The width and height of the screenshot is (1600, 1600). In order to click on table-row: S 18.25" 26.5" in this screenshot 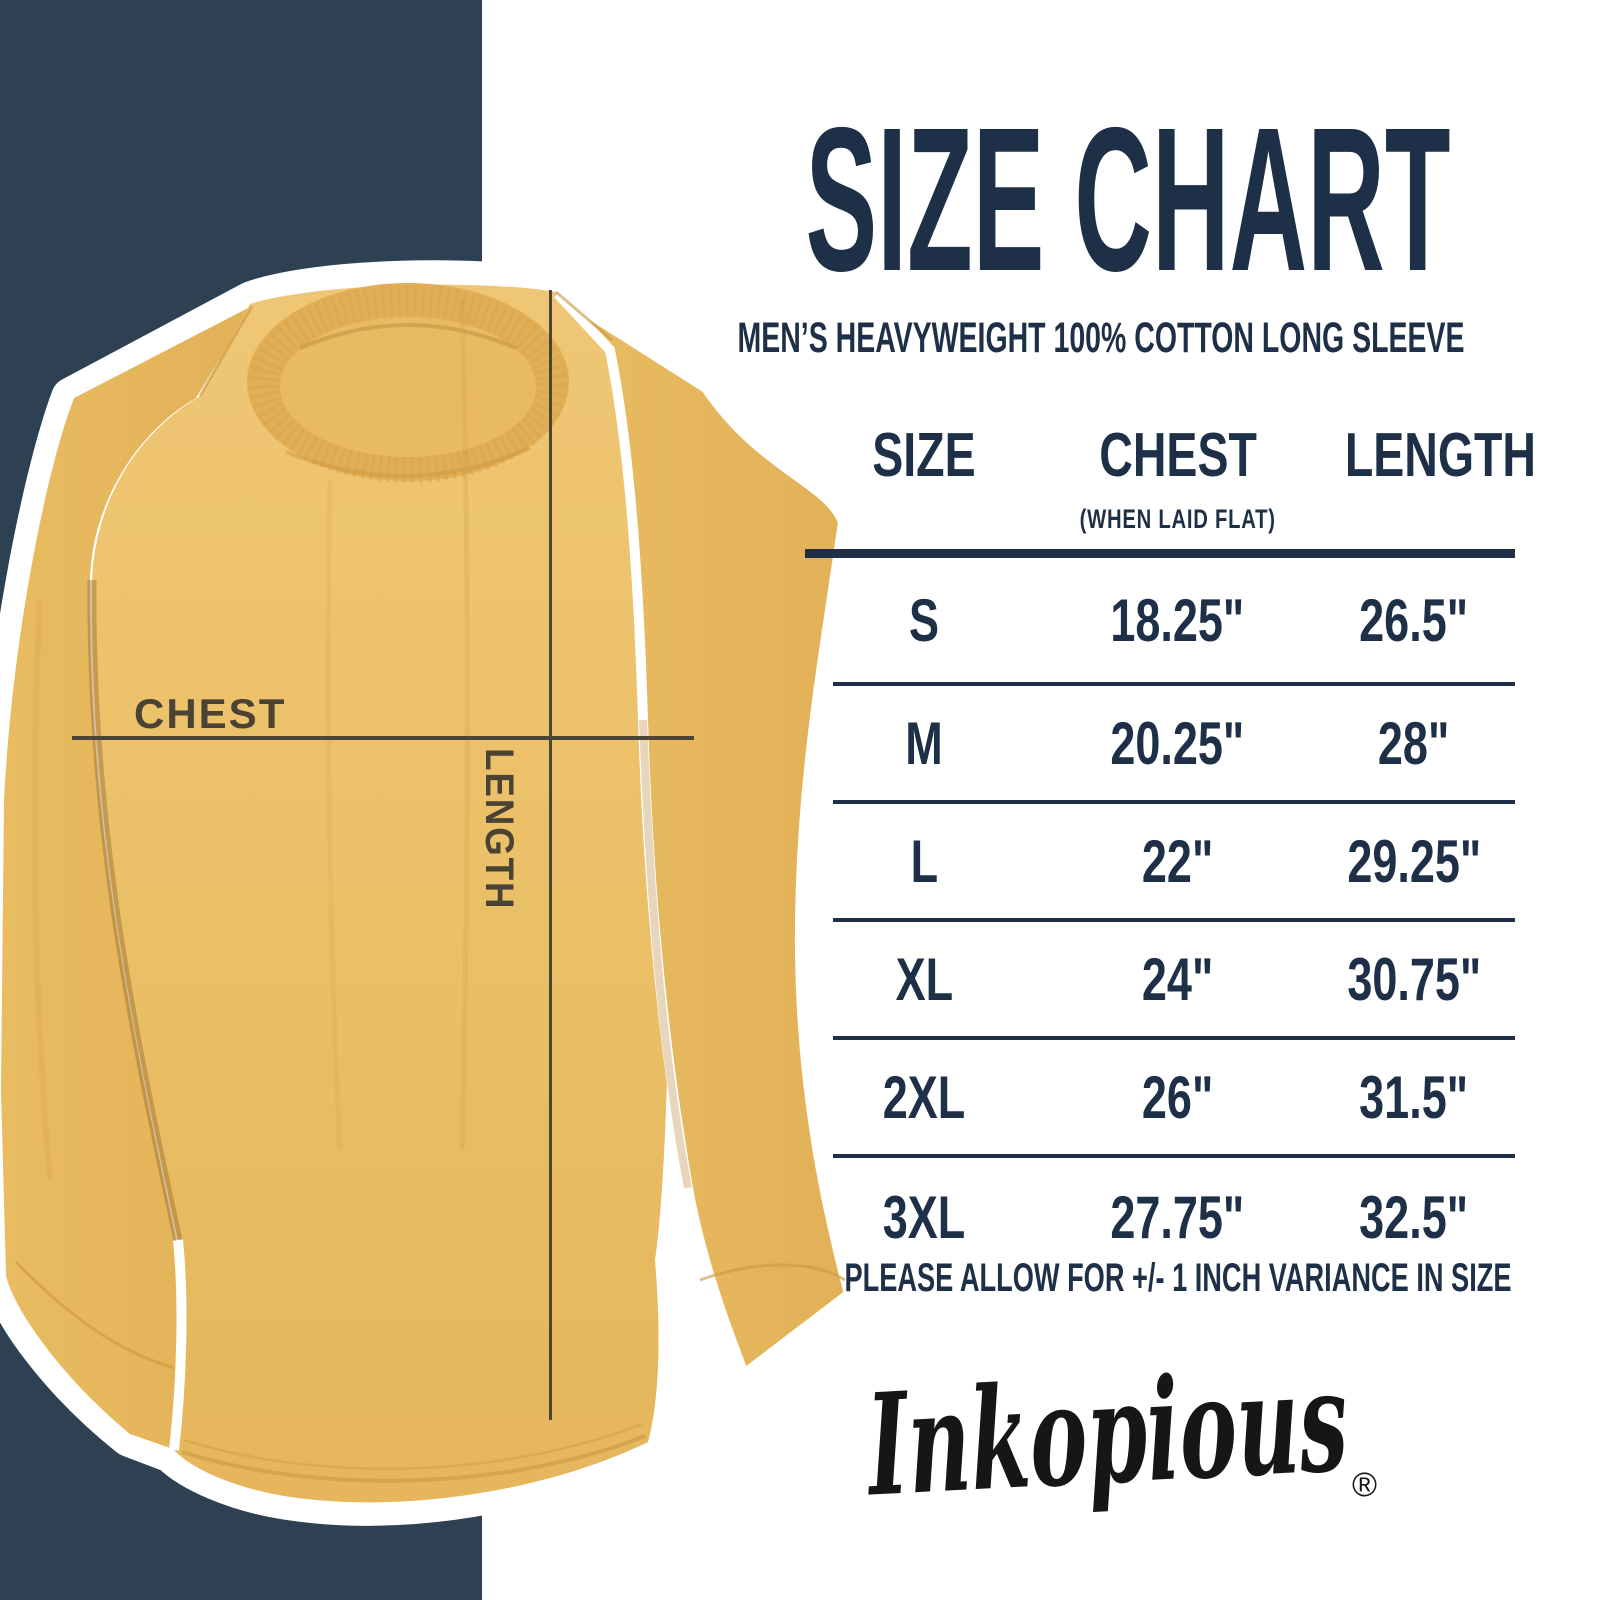, I will do `click(1160, 620)`.